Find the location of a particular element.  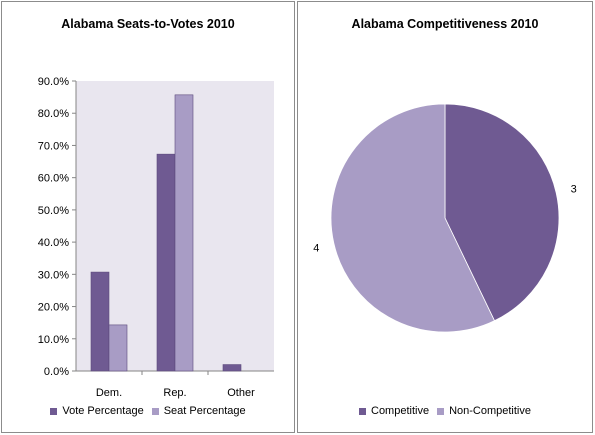

y-tick-label: 90.0% is located at coordinates (53, 82).